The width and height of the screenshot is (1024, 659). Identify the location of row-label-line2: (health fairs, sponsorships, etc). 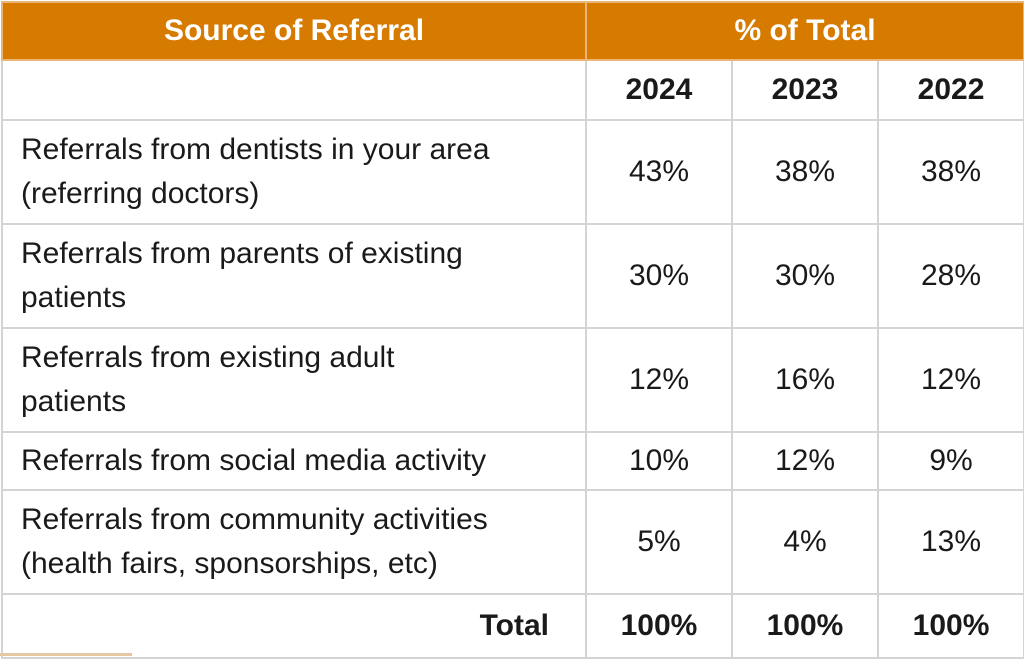
(229, 563).